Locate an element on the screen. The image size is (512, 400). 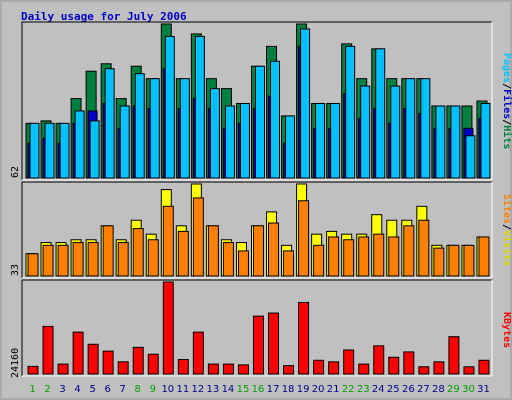
day-label-17: 17 is located at coordinates (273, 389).